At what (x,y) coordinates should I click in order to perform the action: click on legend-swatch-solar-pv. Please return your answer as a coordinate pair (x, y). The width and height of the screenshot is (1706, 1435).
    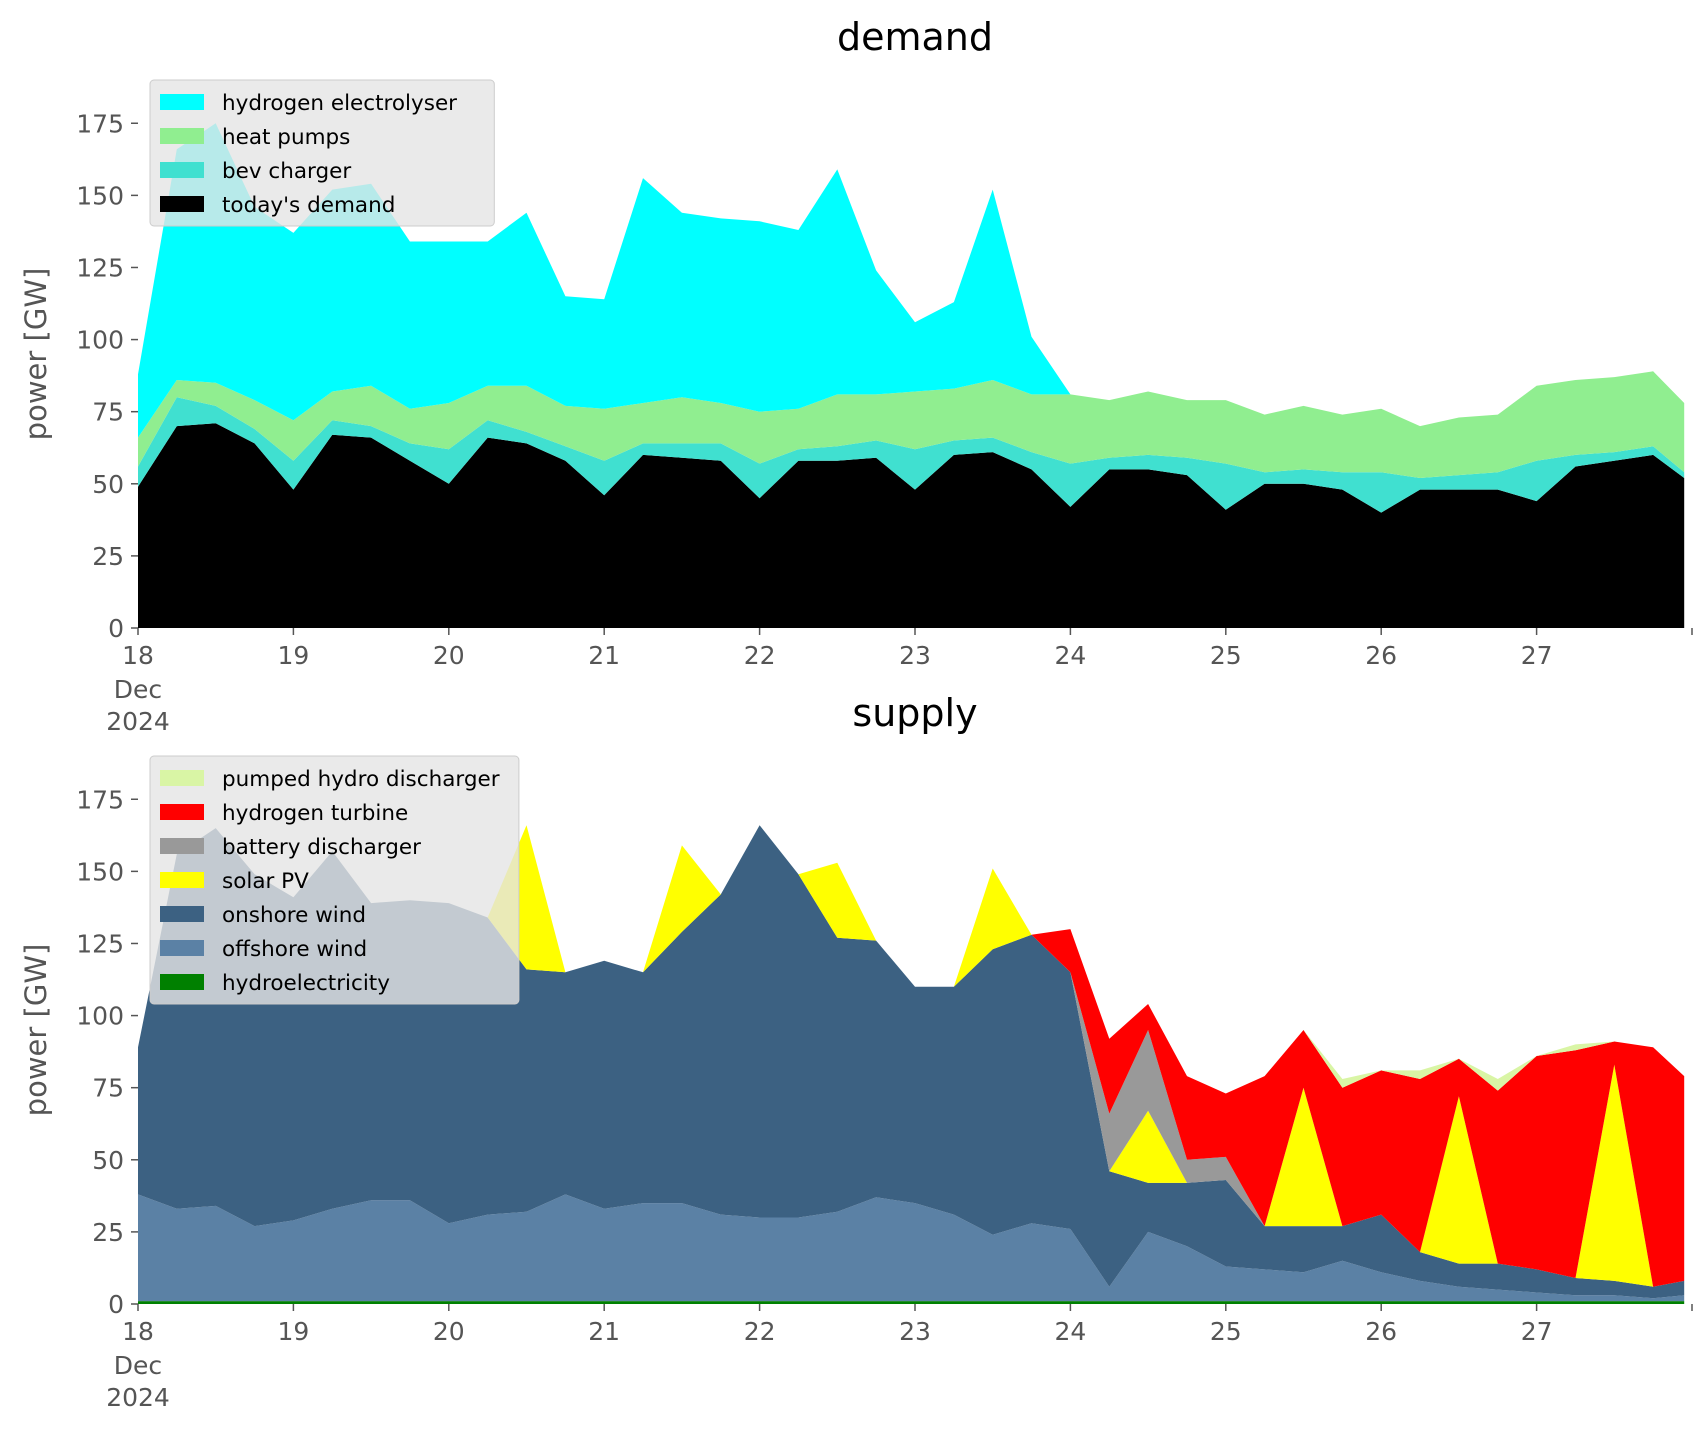
    Looking at the image, I should click on (182, 880).